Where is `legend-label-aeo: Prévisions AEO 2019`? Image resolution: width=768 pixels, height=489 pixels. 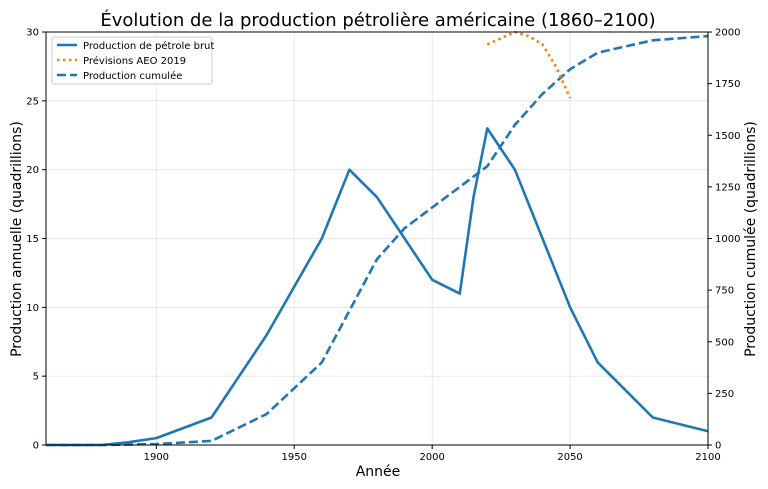 legend-label-aeo: Prévisions AEO 2019 is located at coordinates (134, 61).